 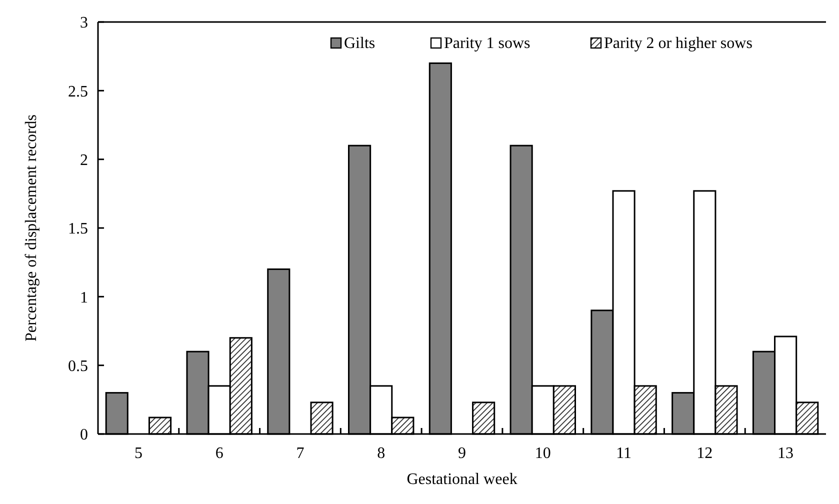 I want to click on x-tick-label: 10, so click(x=542, y=453).